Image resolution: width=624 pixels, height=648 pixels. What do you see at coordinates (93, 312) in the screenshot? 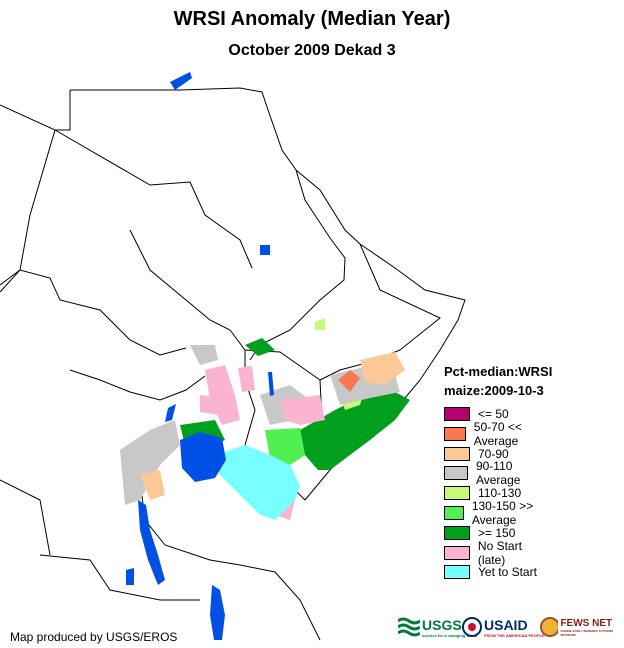
I see `border-car` at bounding box center [93, 312].